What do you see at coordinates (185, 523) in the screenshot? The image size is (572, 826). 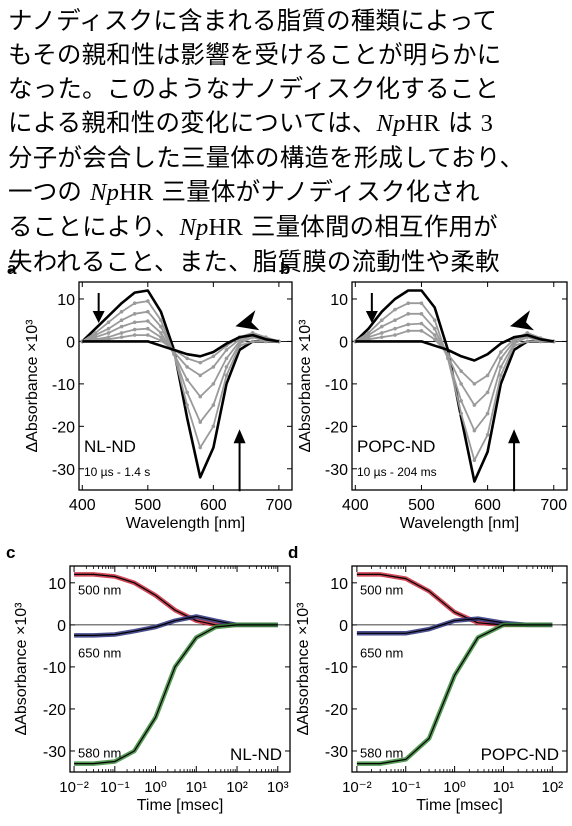 I see `x-axis-label: Wavelength [nm]` at bounding box center [185, 523].